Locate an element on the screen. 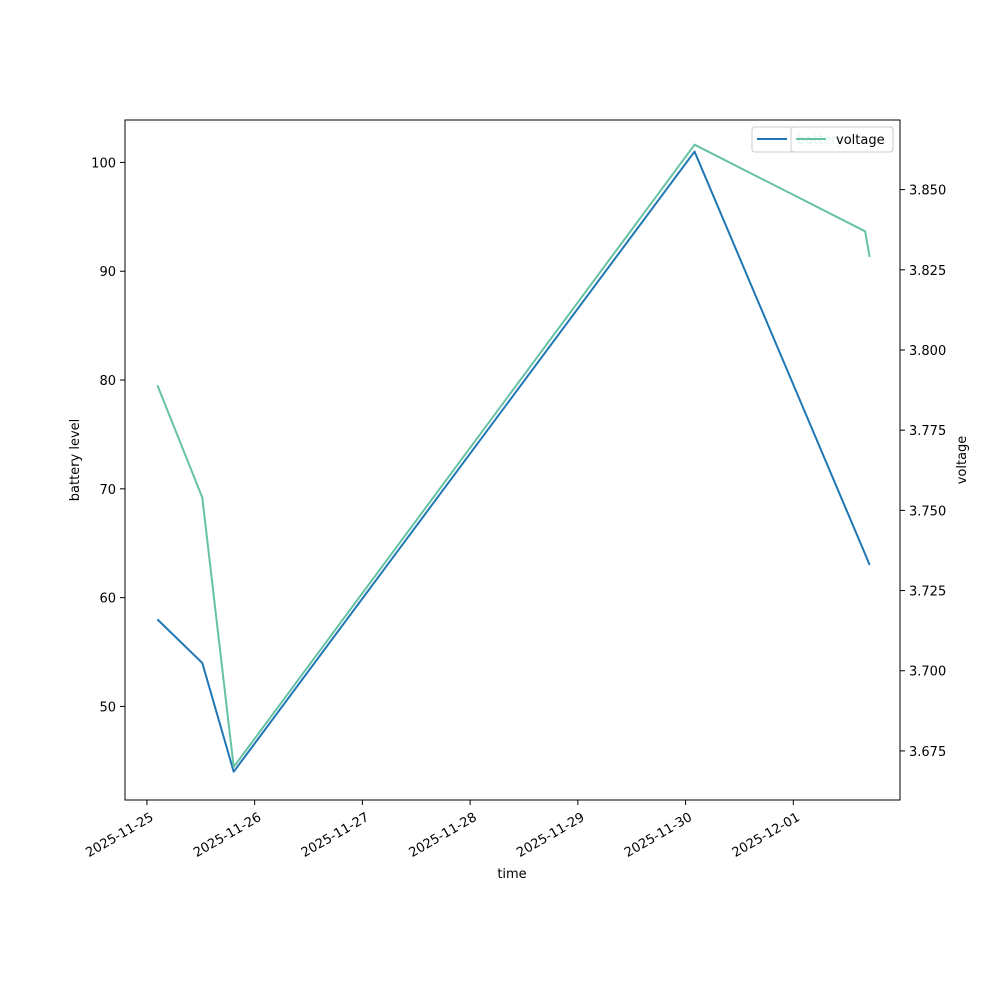 This screenshot has width=1000, height=1000. right-y-axis-ticks: 3.675 3.700 3.725 3.750 3.775 3.800 3.825 3.850 is located at coordinates (923, 472).